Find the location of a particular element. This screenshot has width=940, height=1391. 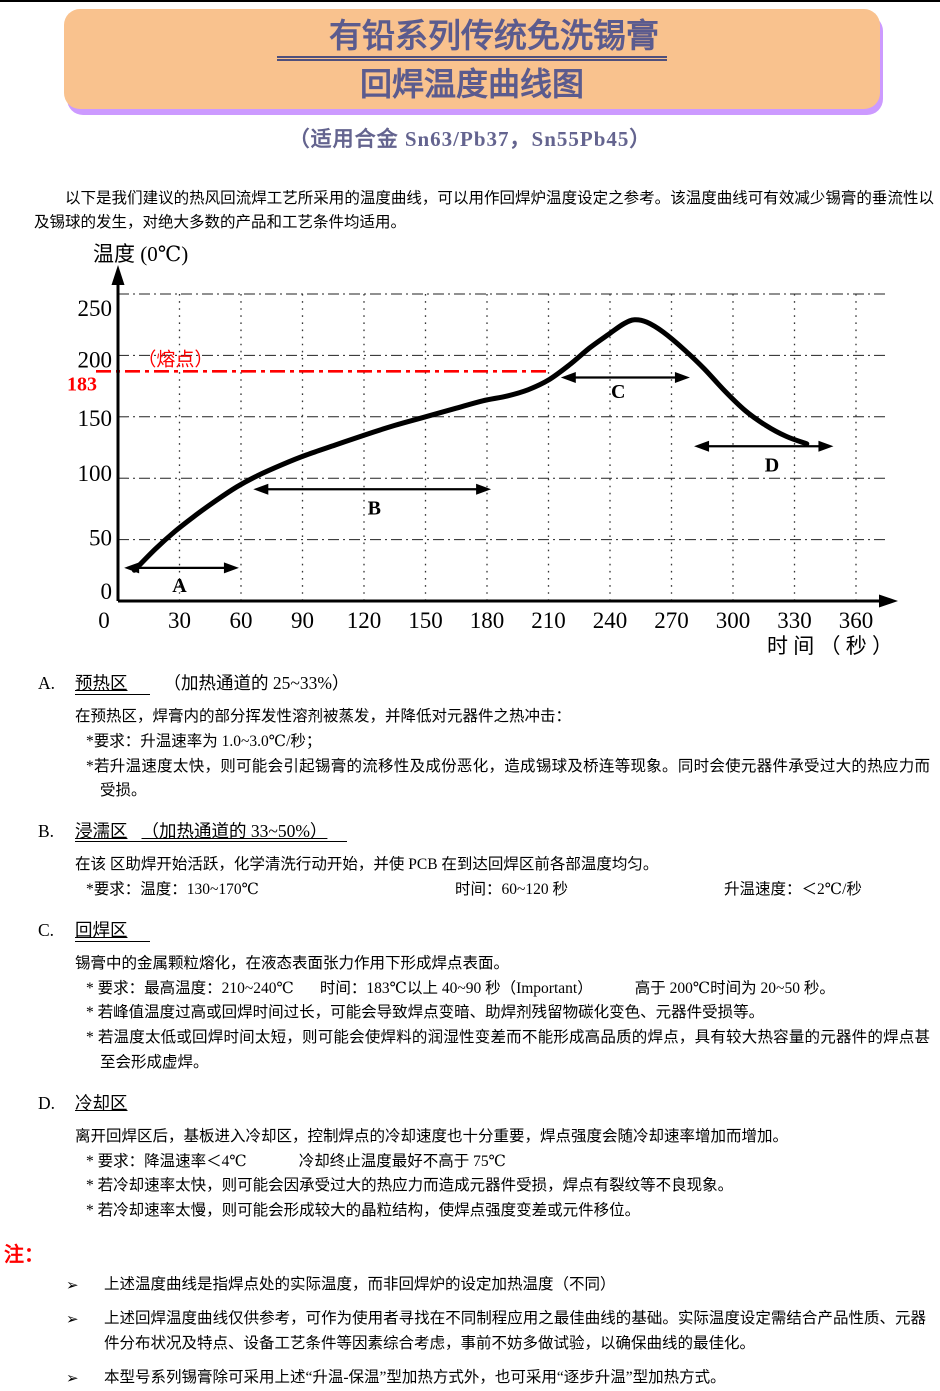

section-a-suffix: （加热通道的 25~33%） is located at coordinates (256, 683).